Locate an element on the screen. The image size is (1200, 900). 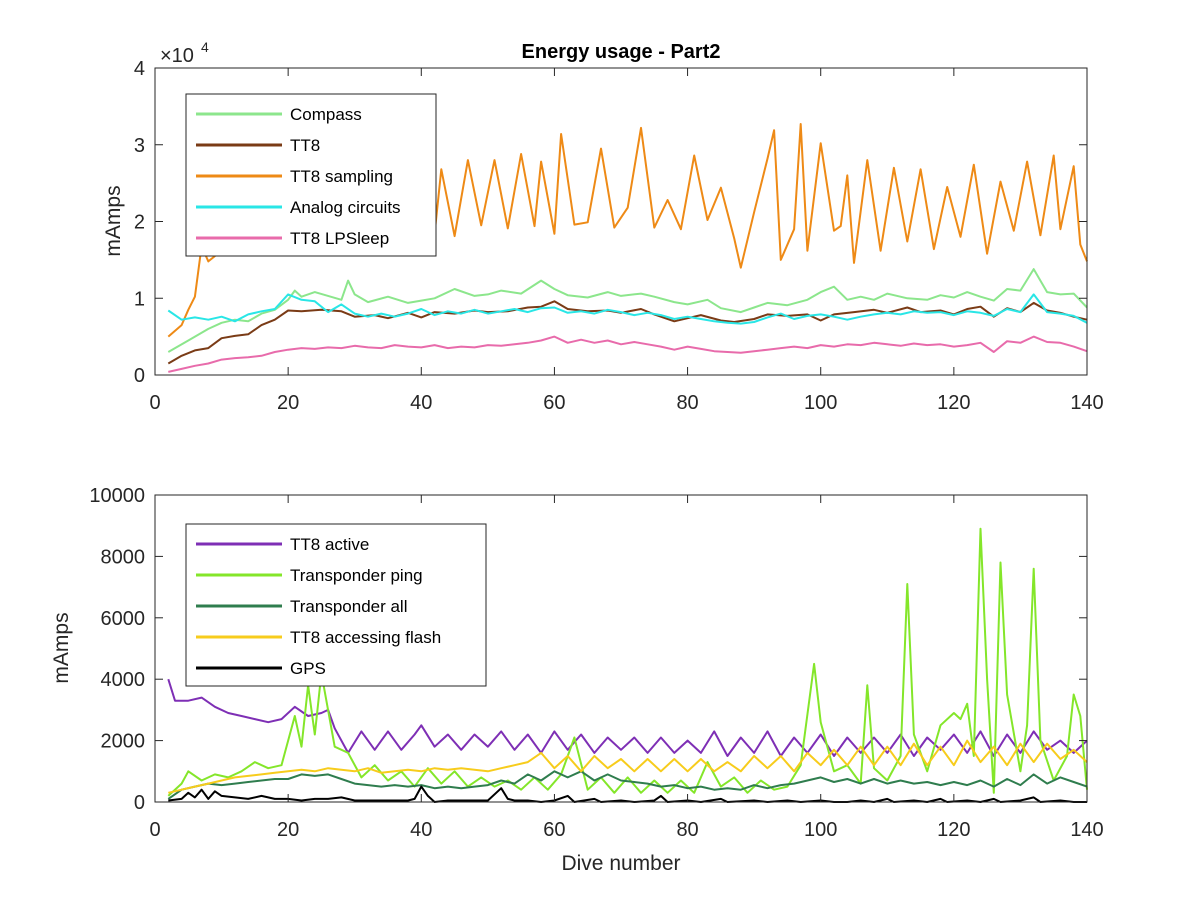
x-axis-label: Dive number is located at coordinates (620, 863).